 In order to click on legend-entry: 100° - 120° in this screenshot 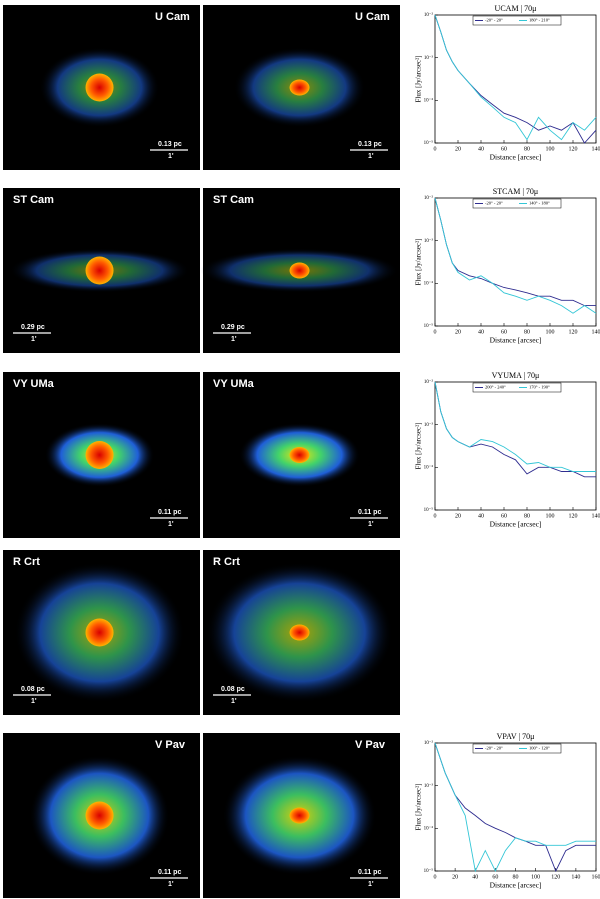, I will do `click(539, 748)`.